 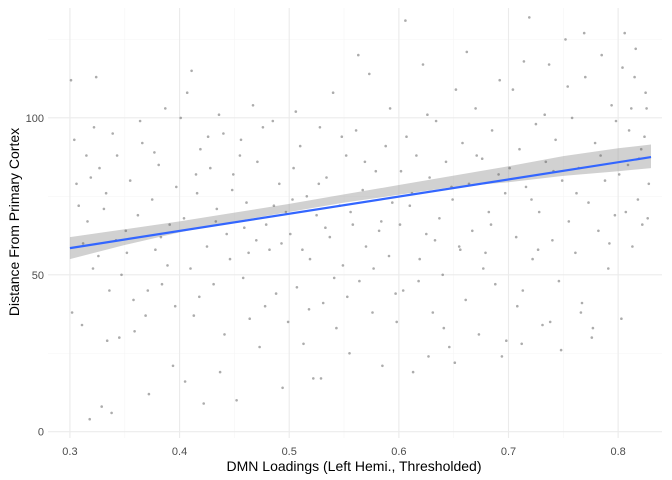 I want to click on x-tick-label: 0.6, so click(x=398, y=452).